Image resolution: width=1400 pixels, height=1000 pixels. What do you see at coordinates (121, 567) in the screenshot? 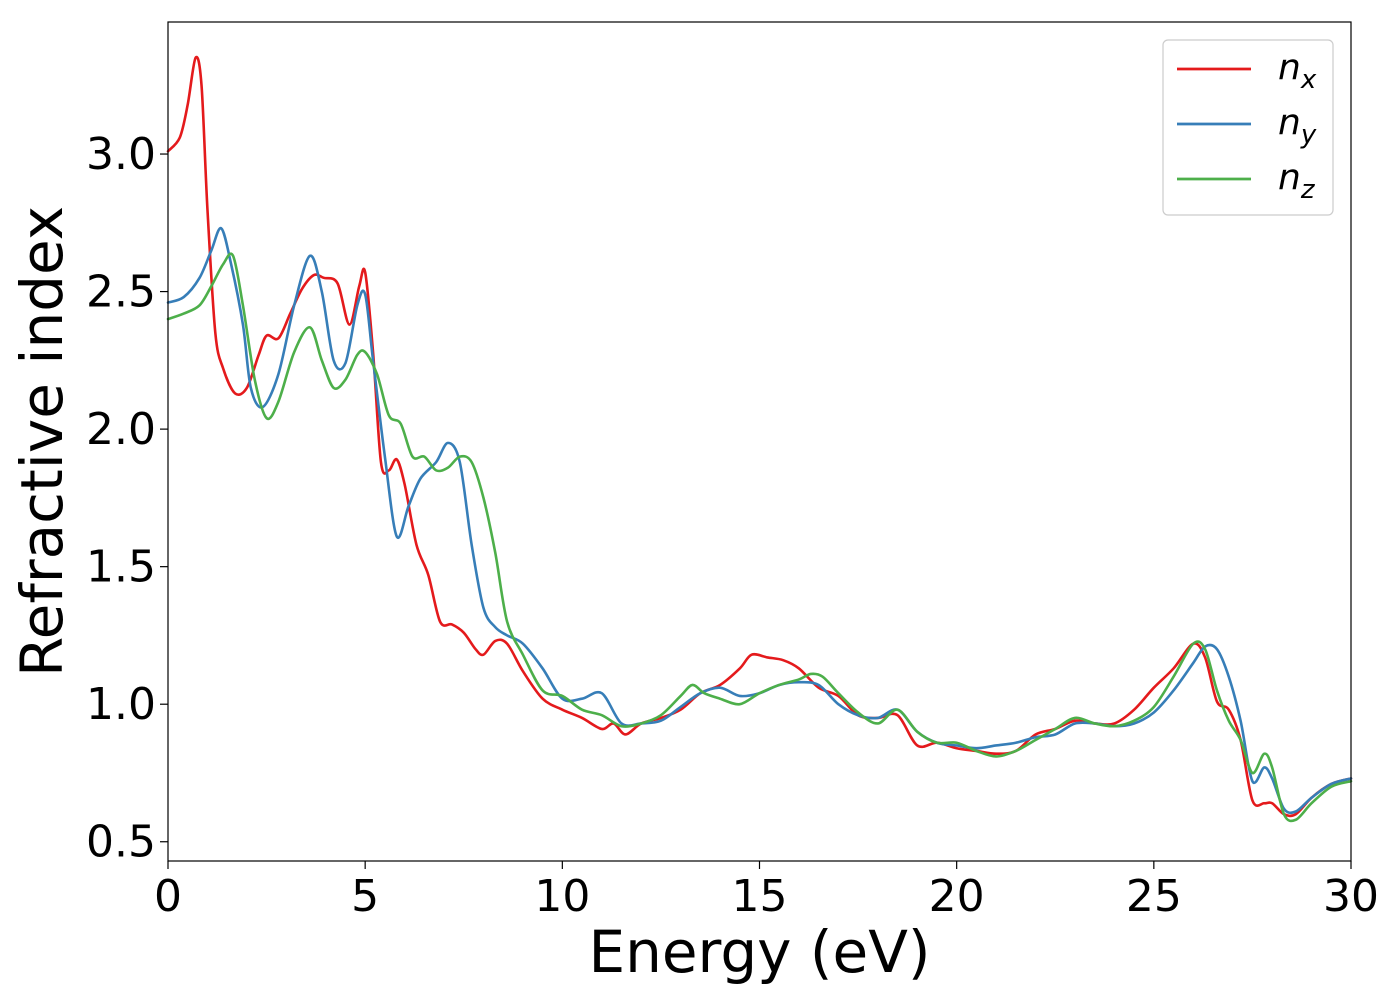
I see `y-tick-label: 1.5` at bounding box center [121, 567].